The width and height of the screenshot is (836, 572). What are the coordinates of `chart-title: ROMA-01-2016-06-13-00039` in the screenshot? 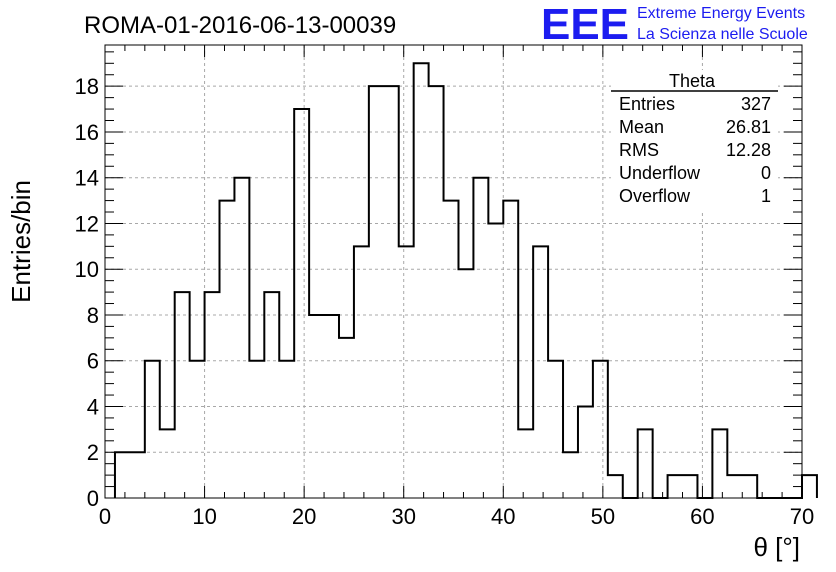 It's located at (240, 25).